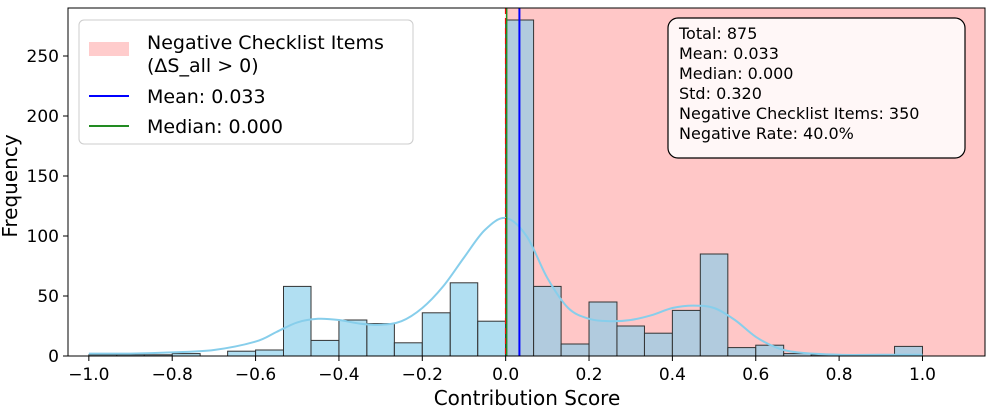  I want to click on stats-median: Median: 0.000, so click(736, 73).